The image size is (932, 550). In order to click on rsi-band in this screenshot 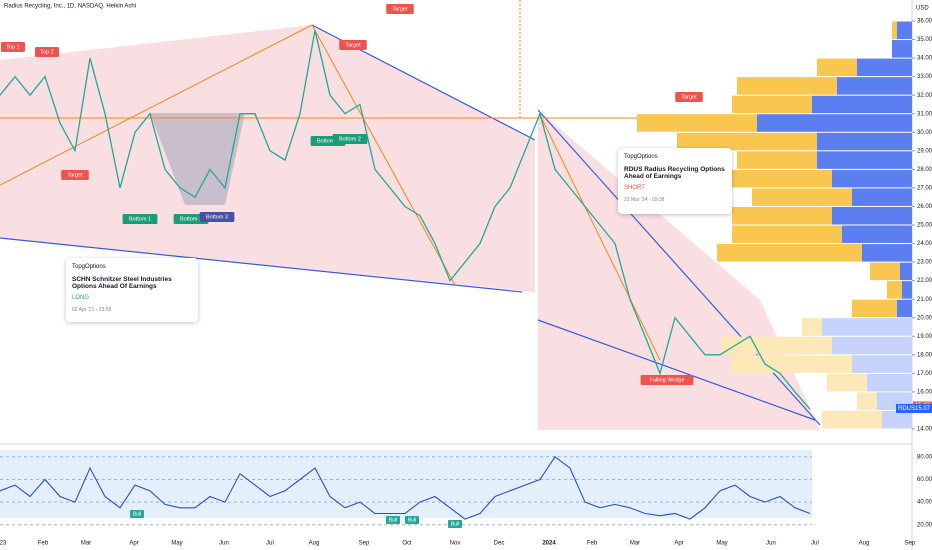, I will do `click(406, 484)`.